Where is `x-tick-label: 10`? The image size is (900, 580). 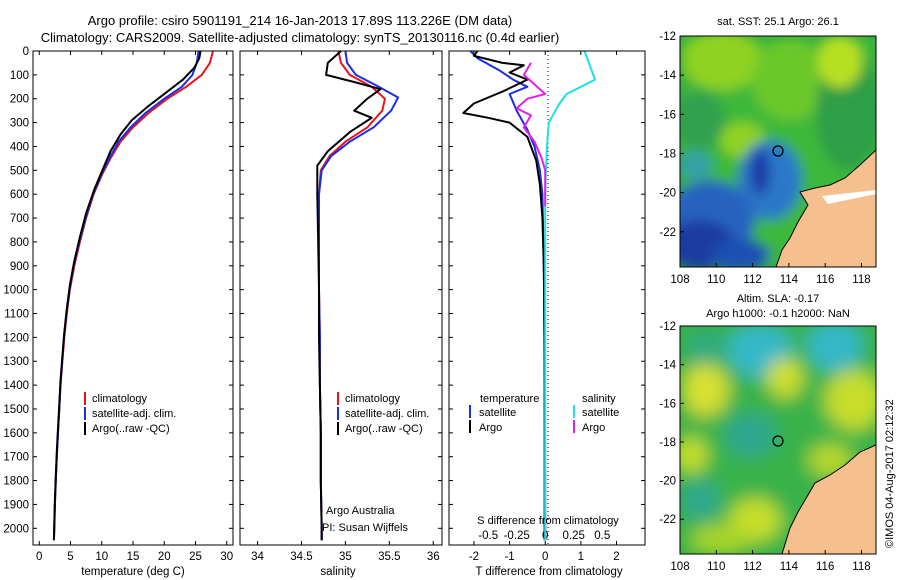 x-tick-label: 10 is located at coordinates (101, 557).